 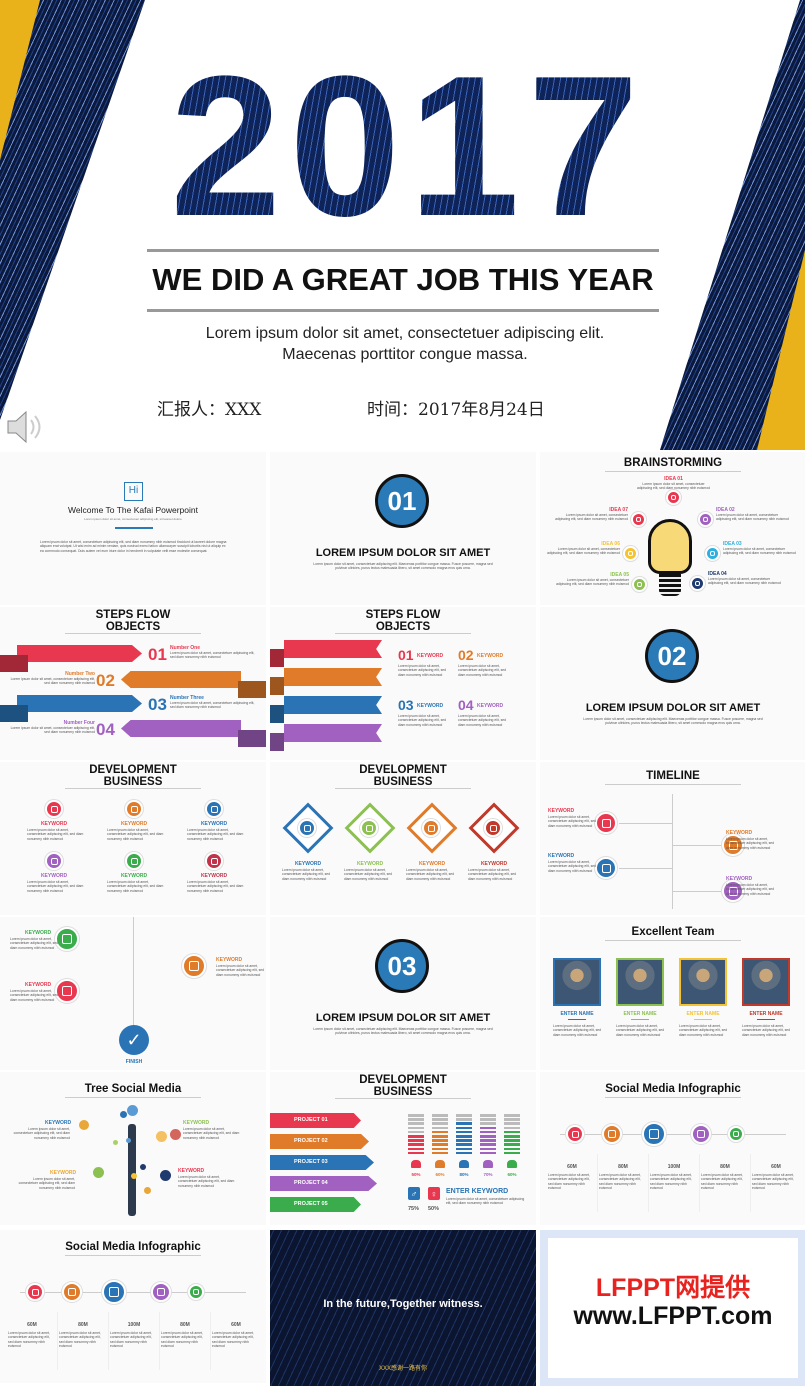 What do you see at coordinates (185, 648) in the screenshot?
I see `step-label: Number One` at bounding box center [185, 648].